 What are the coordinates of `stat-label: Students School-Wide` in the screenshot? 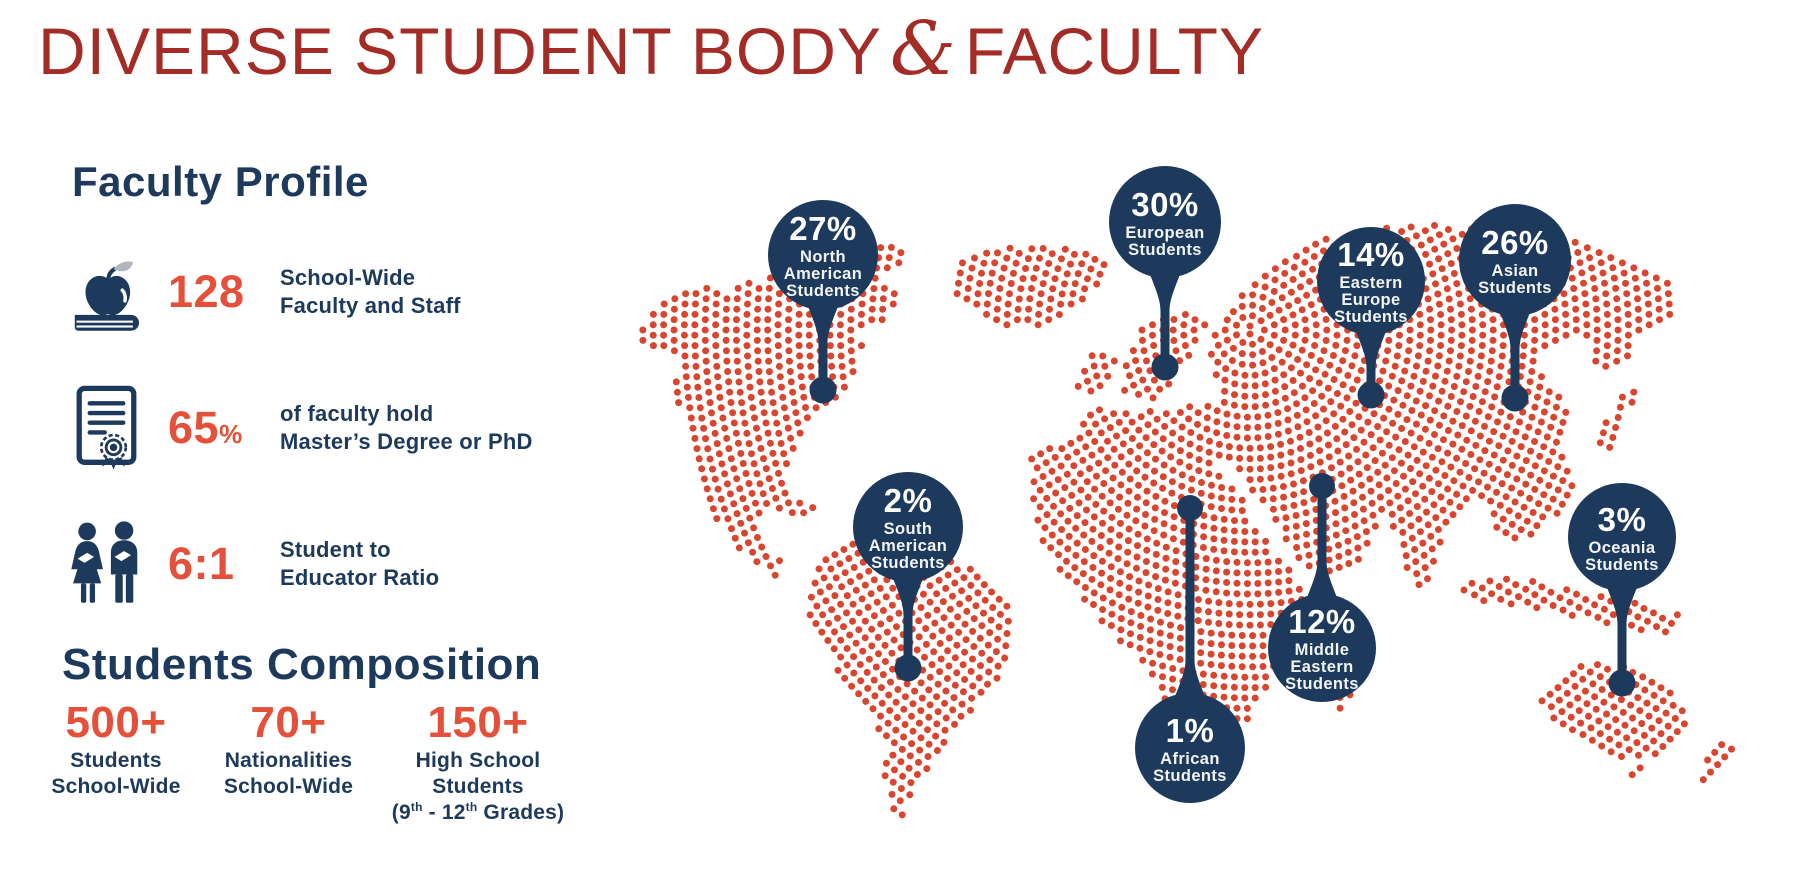 It's located at (116, 774).